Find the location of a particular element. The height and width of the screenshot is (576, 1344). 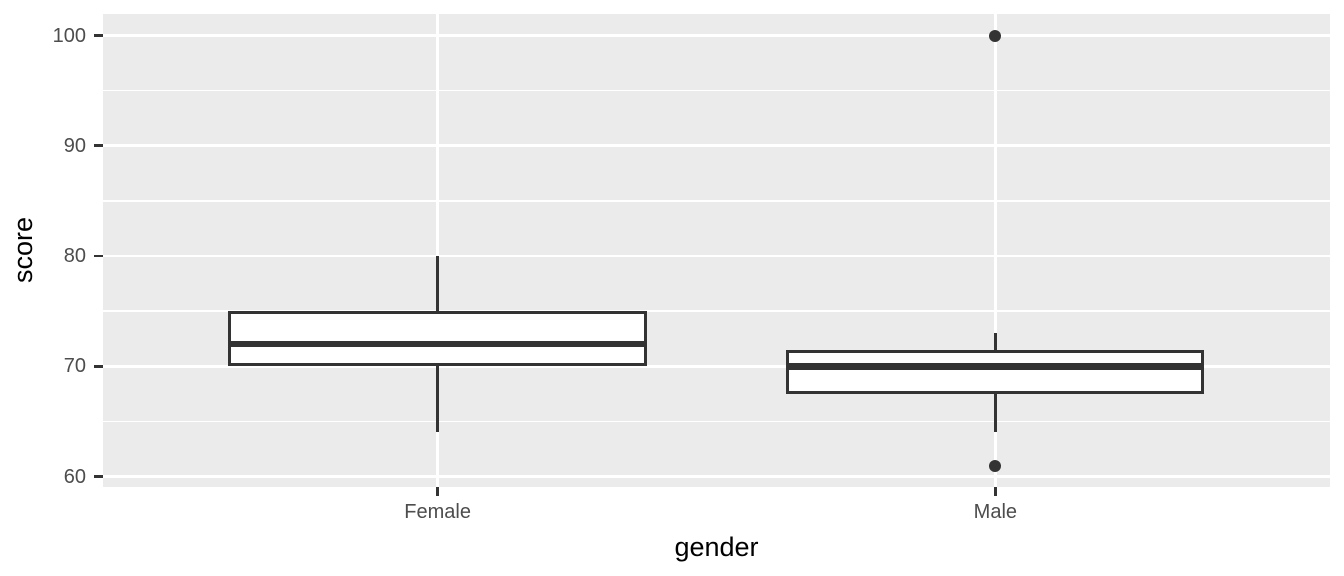

y-tick-label: 60 is located at coordinates (74, 476).